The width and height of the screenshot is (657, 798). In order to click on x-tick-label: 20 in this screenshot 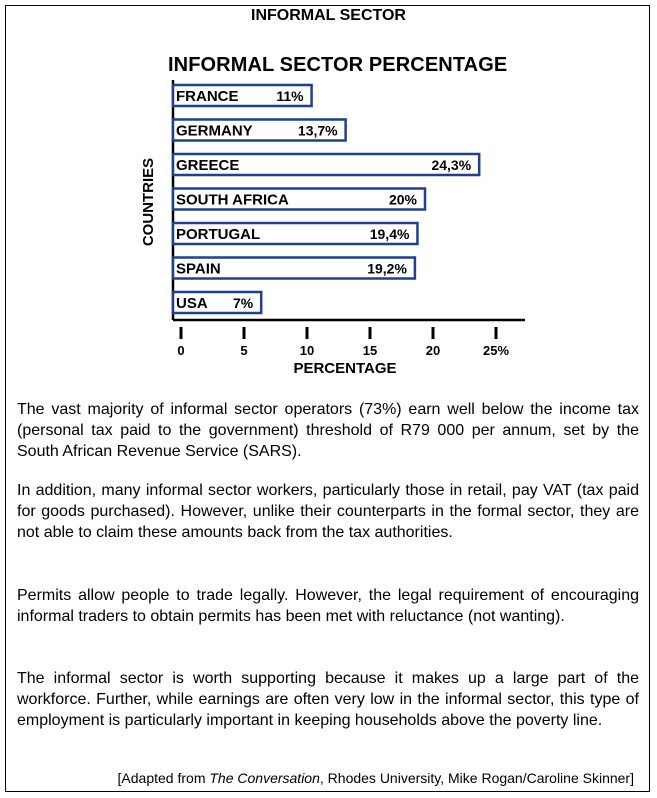, I will do `click(433, 350)`.